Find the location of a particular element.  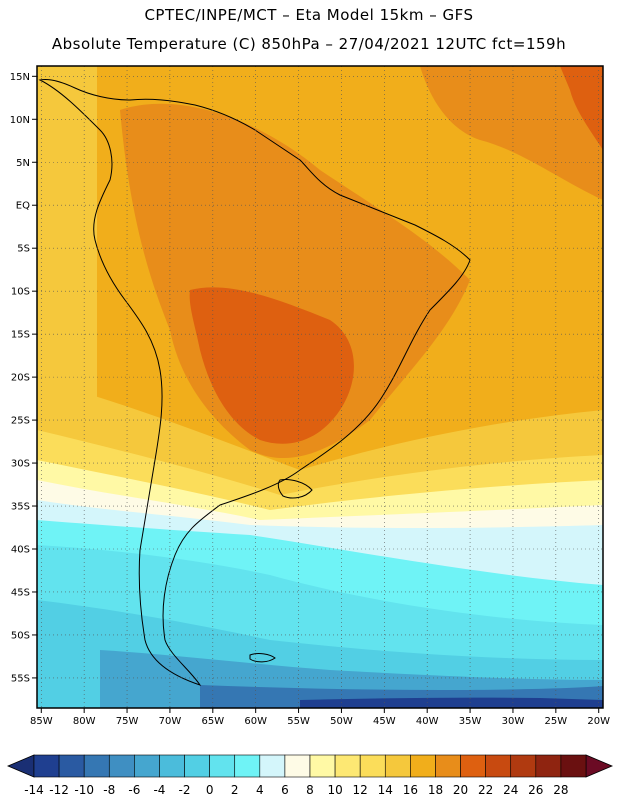

lat-tick-label: 15N is located at coordinates (20, 77).